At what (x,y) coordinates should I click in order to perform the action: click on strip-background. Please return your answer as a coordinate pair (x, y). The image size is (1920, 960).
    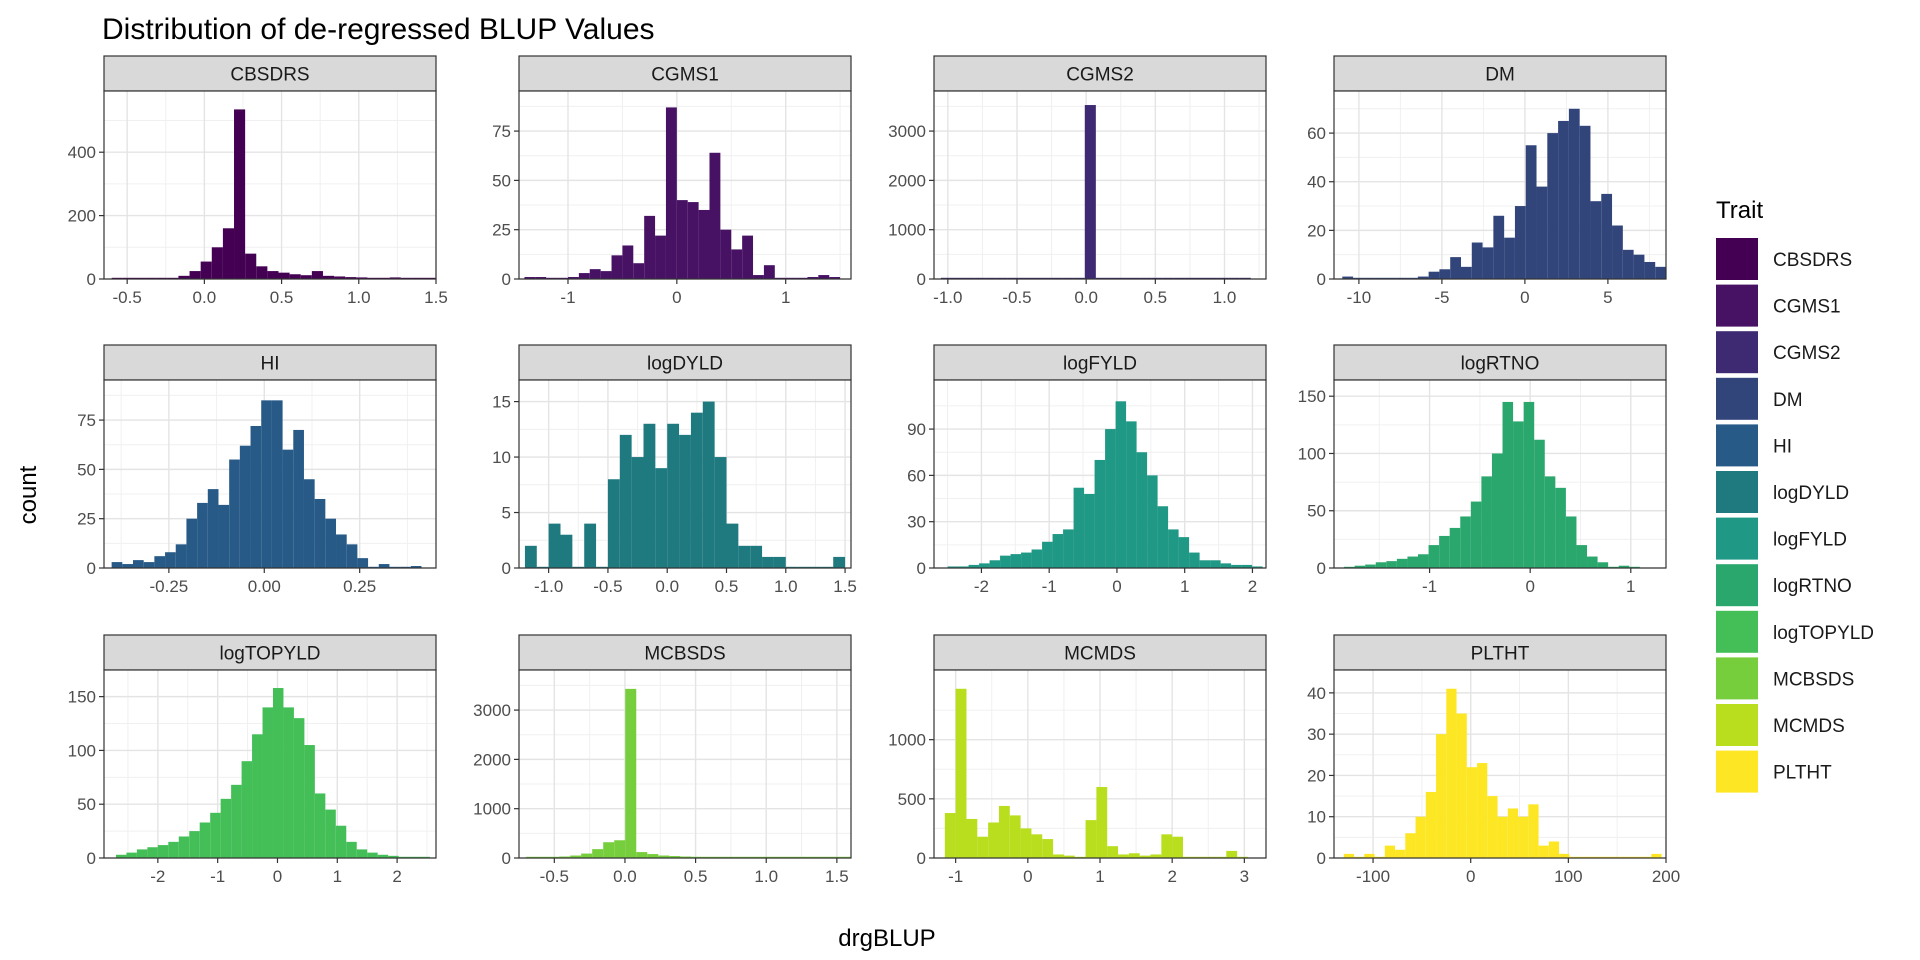
    Looking at the image, I should click on (685, 73).